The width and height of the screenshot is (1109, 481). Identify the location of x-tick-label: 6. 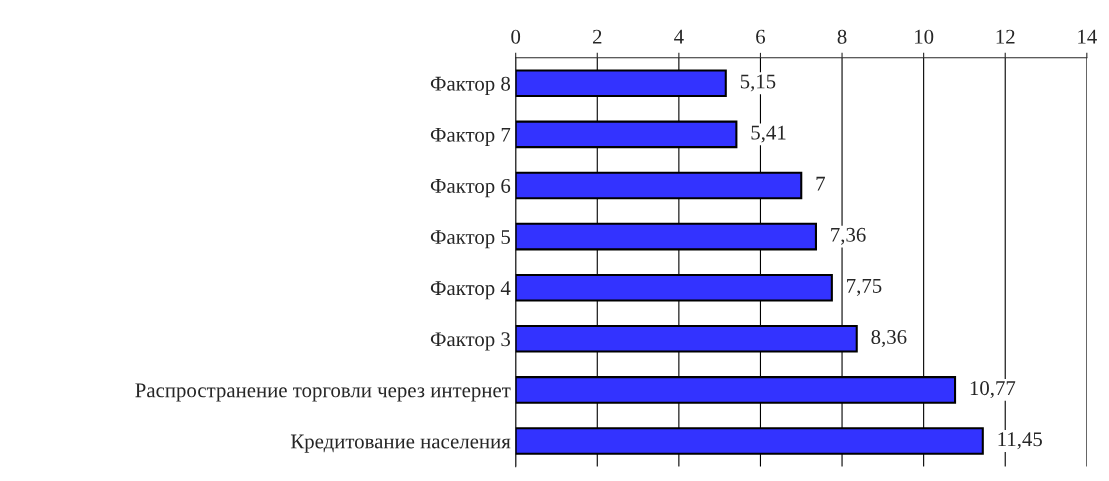
(761, 36).